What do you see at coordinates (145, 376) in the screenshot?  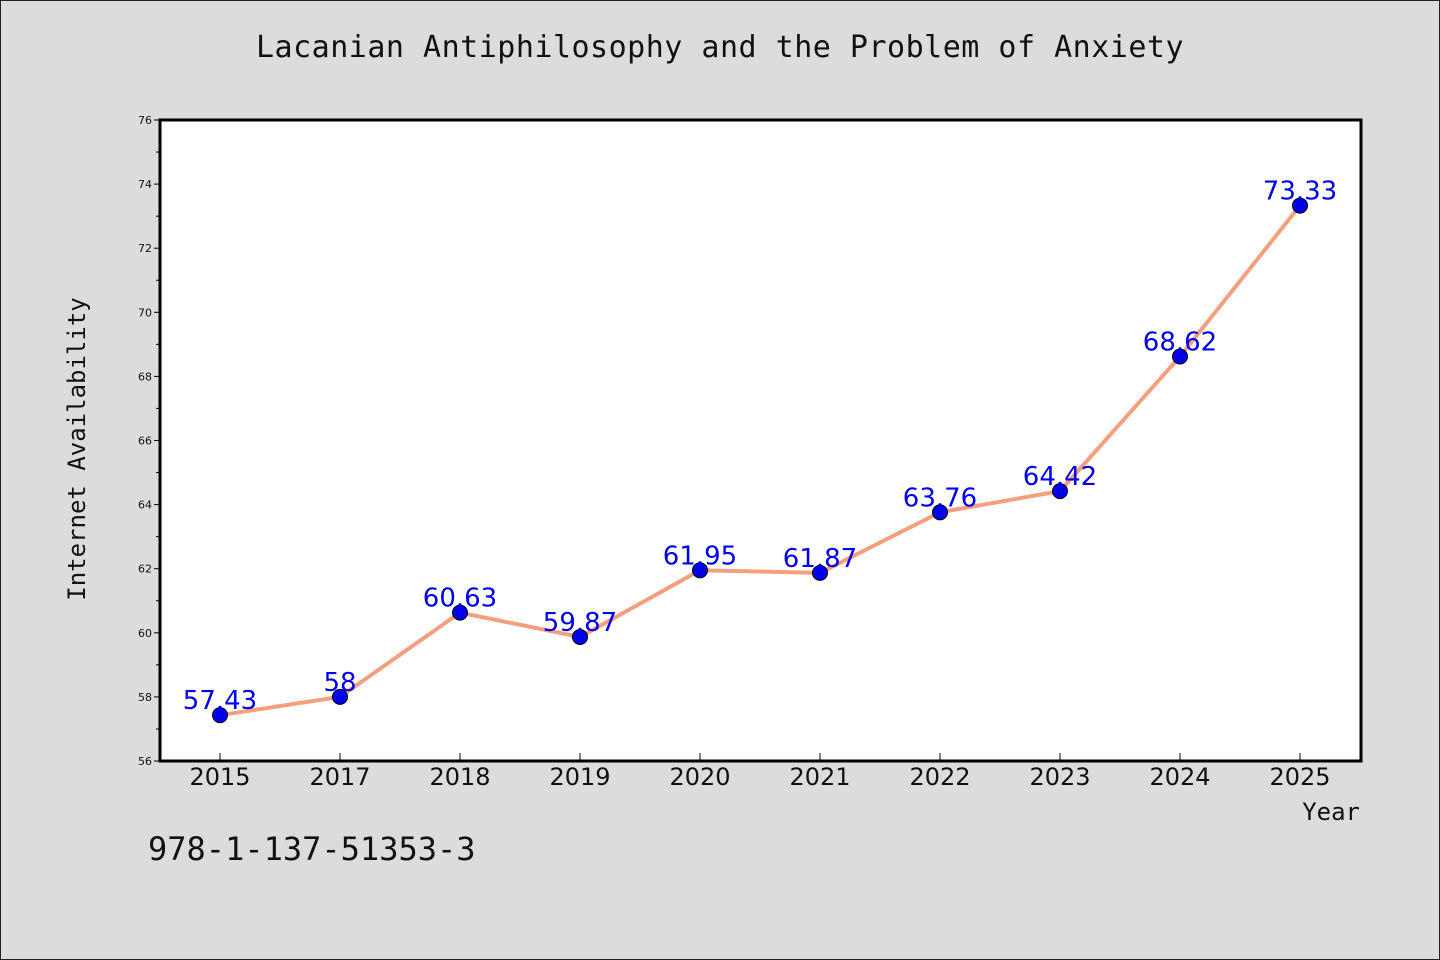 I see `y-tick-label: 68` at bounding box center [145, 376].